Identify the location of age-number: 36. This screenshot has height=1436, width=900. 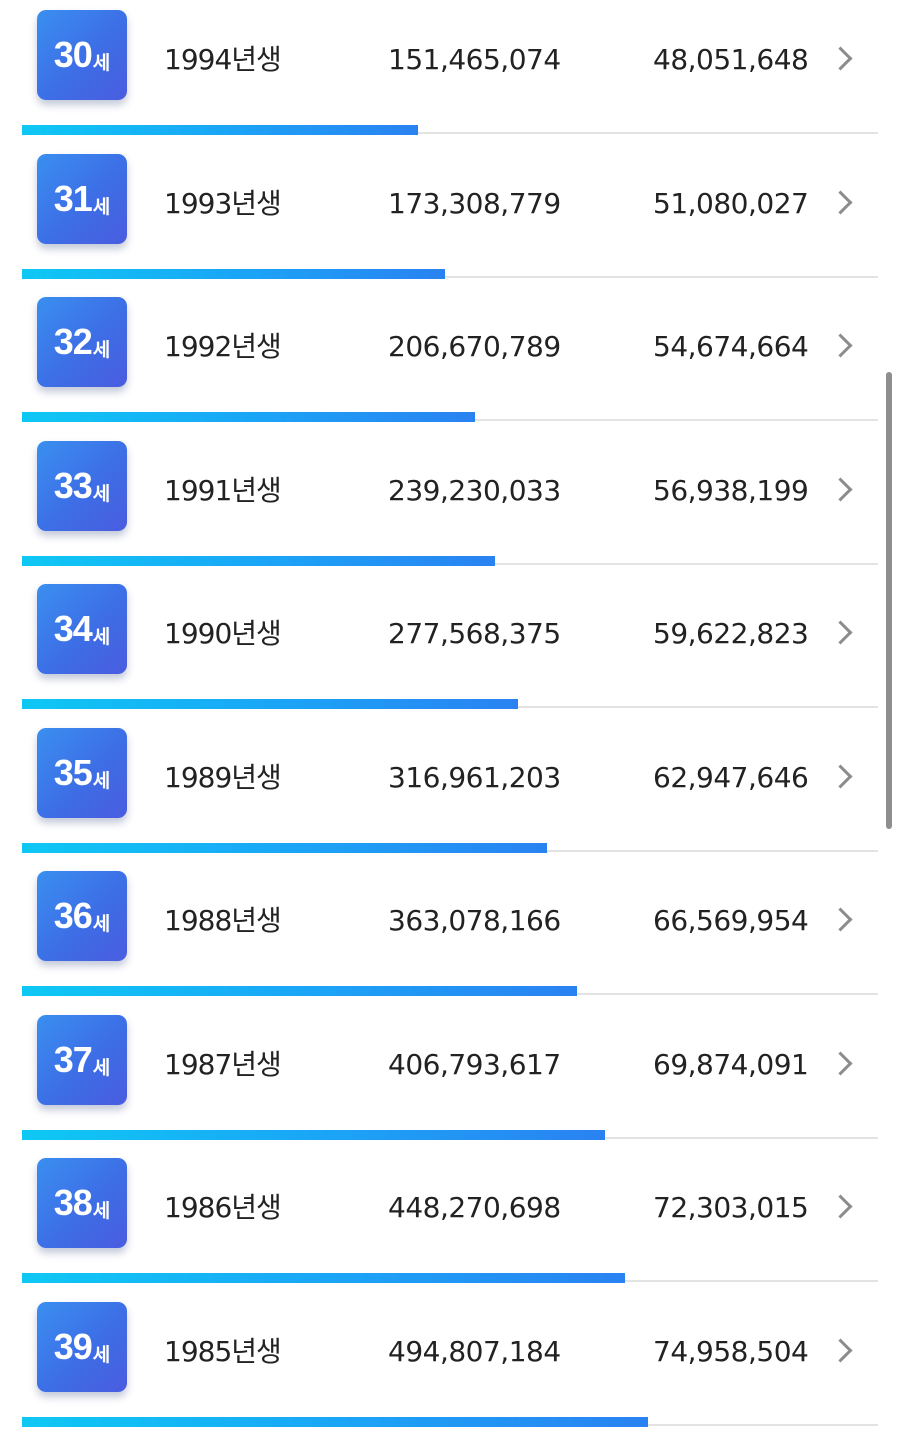
(73, 915).